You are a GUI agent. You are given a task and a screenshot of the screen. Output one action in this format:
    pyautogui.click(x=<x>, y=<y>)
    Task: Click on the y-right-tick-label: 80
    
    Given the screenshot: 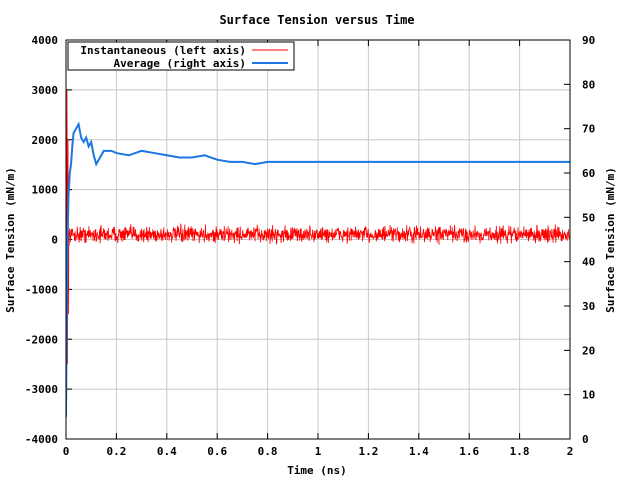 What is the action you would take?
    pyautogui.click(x=588, y=84)
    